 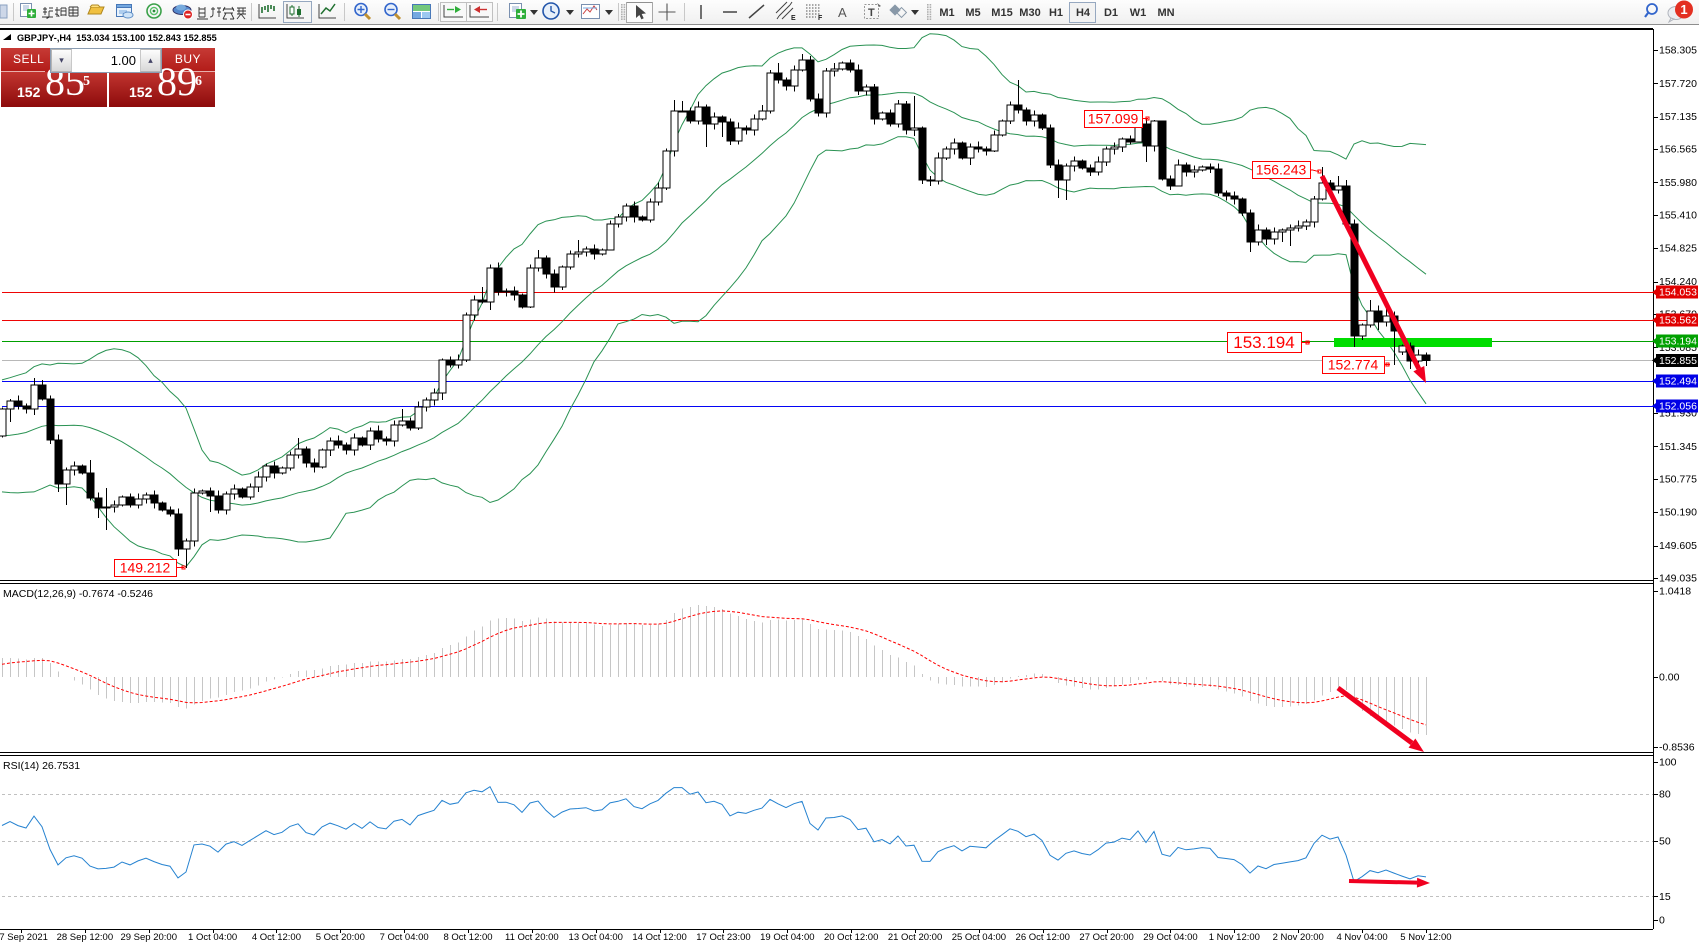 I want to click on svg-text: 149.035, so click(x=1678, y=579).